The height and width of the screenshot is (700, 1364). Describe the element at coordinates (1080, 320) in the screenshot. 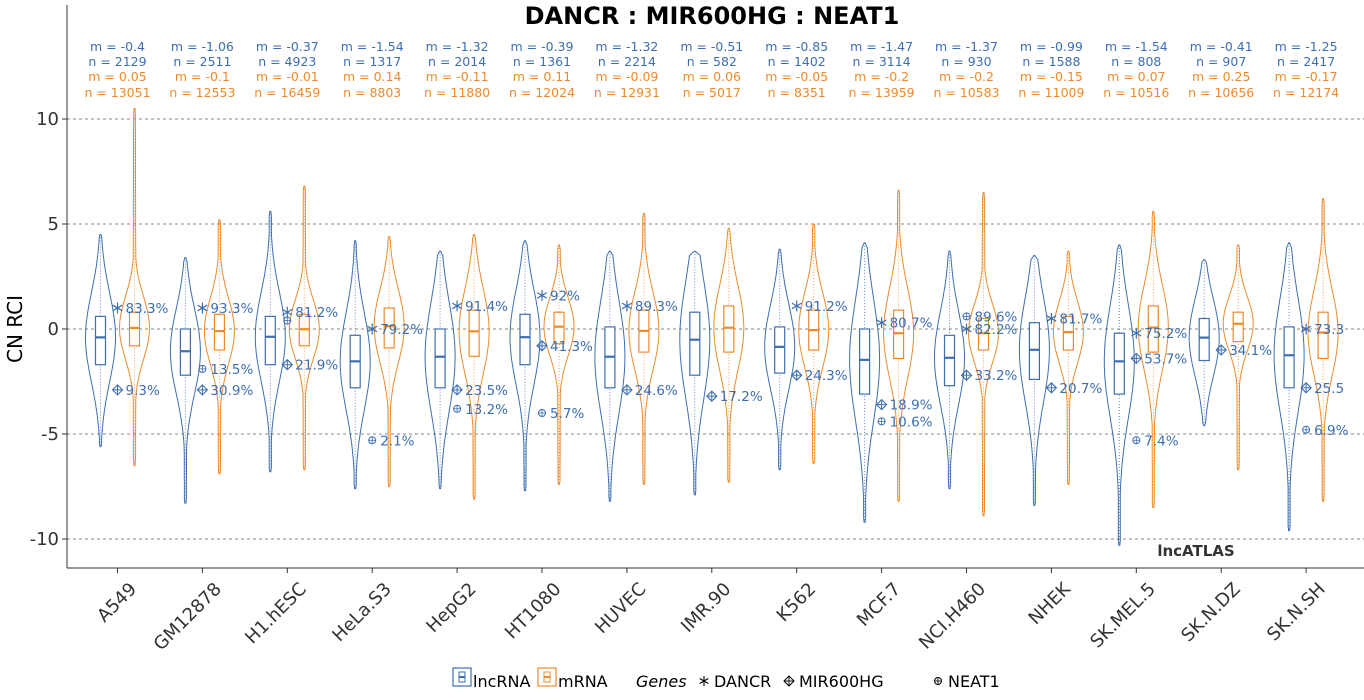

I see `DANCR-pct-label: 81.7%` at that location.